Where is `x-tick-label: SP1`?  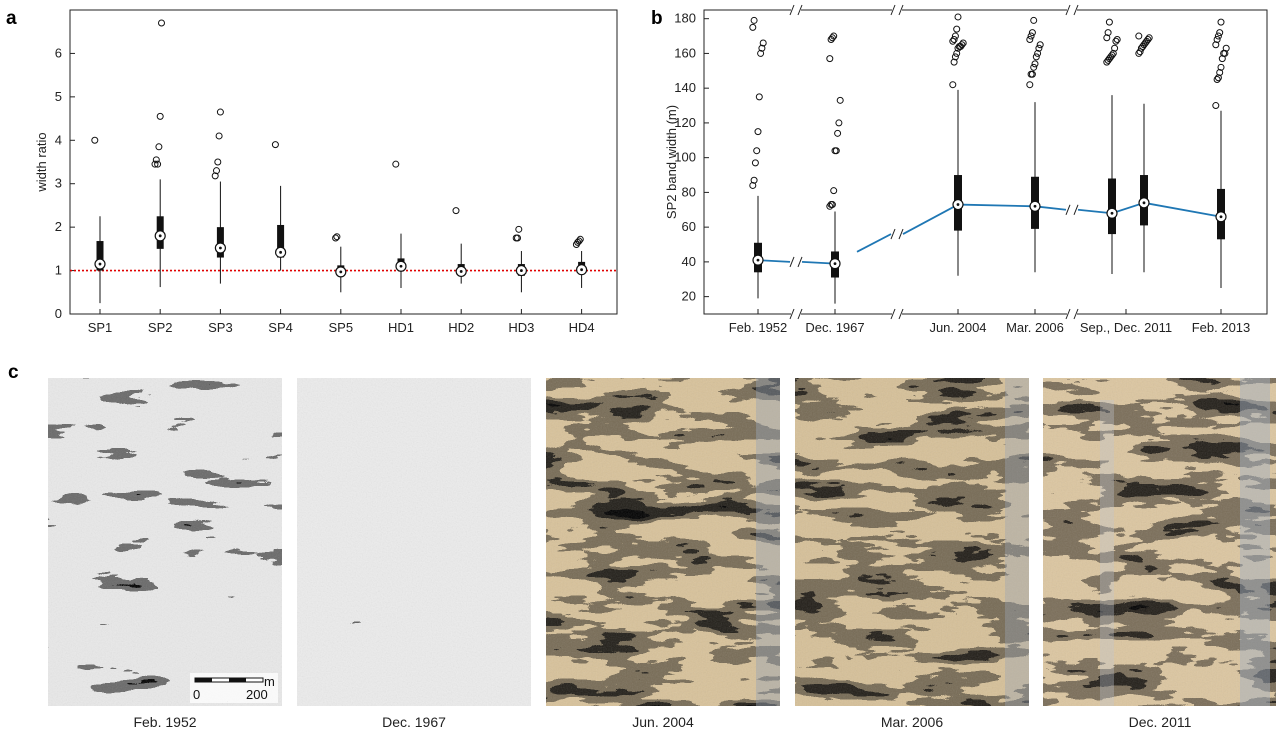 x-tick-label: SP1 is located at coordinates (100, 327).